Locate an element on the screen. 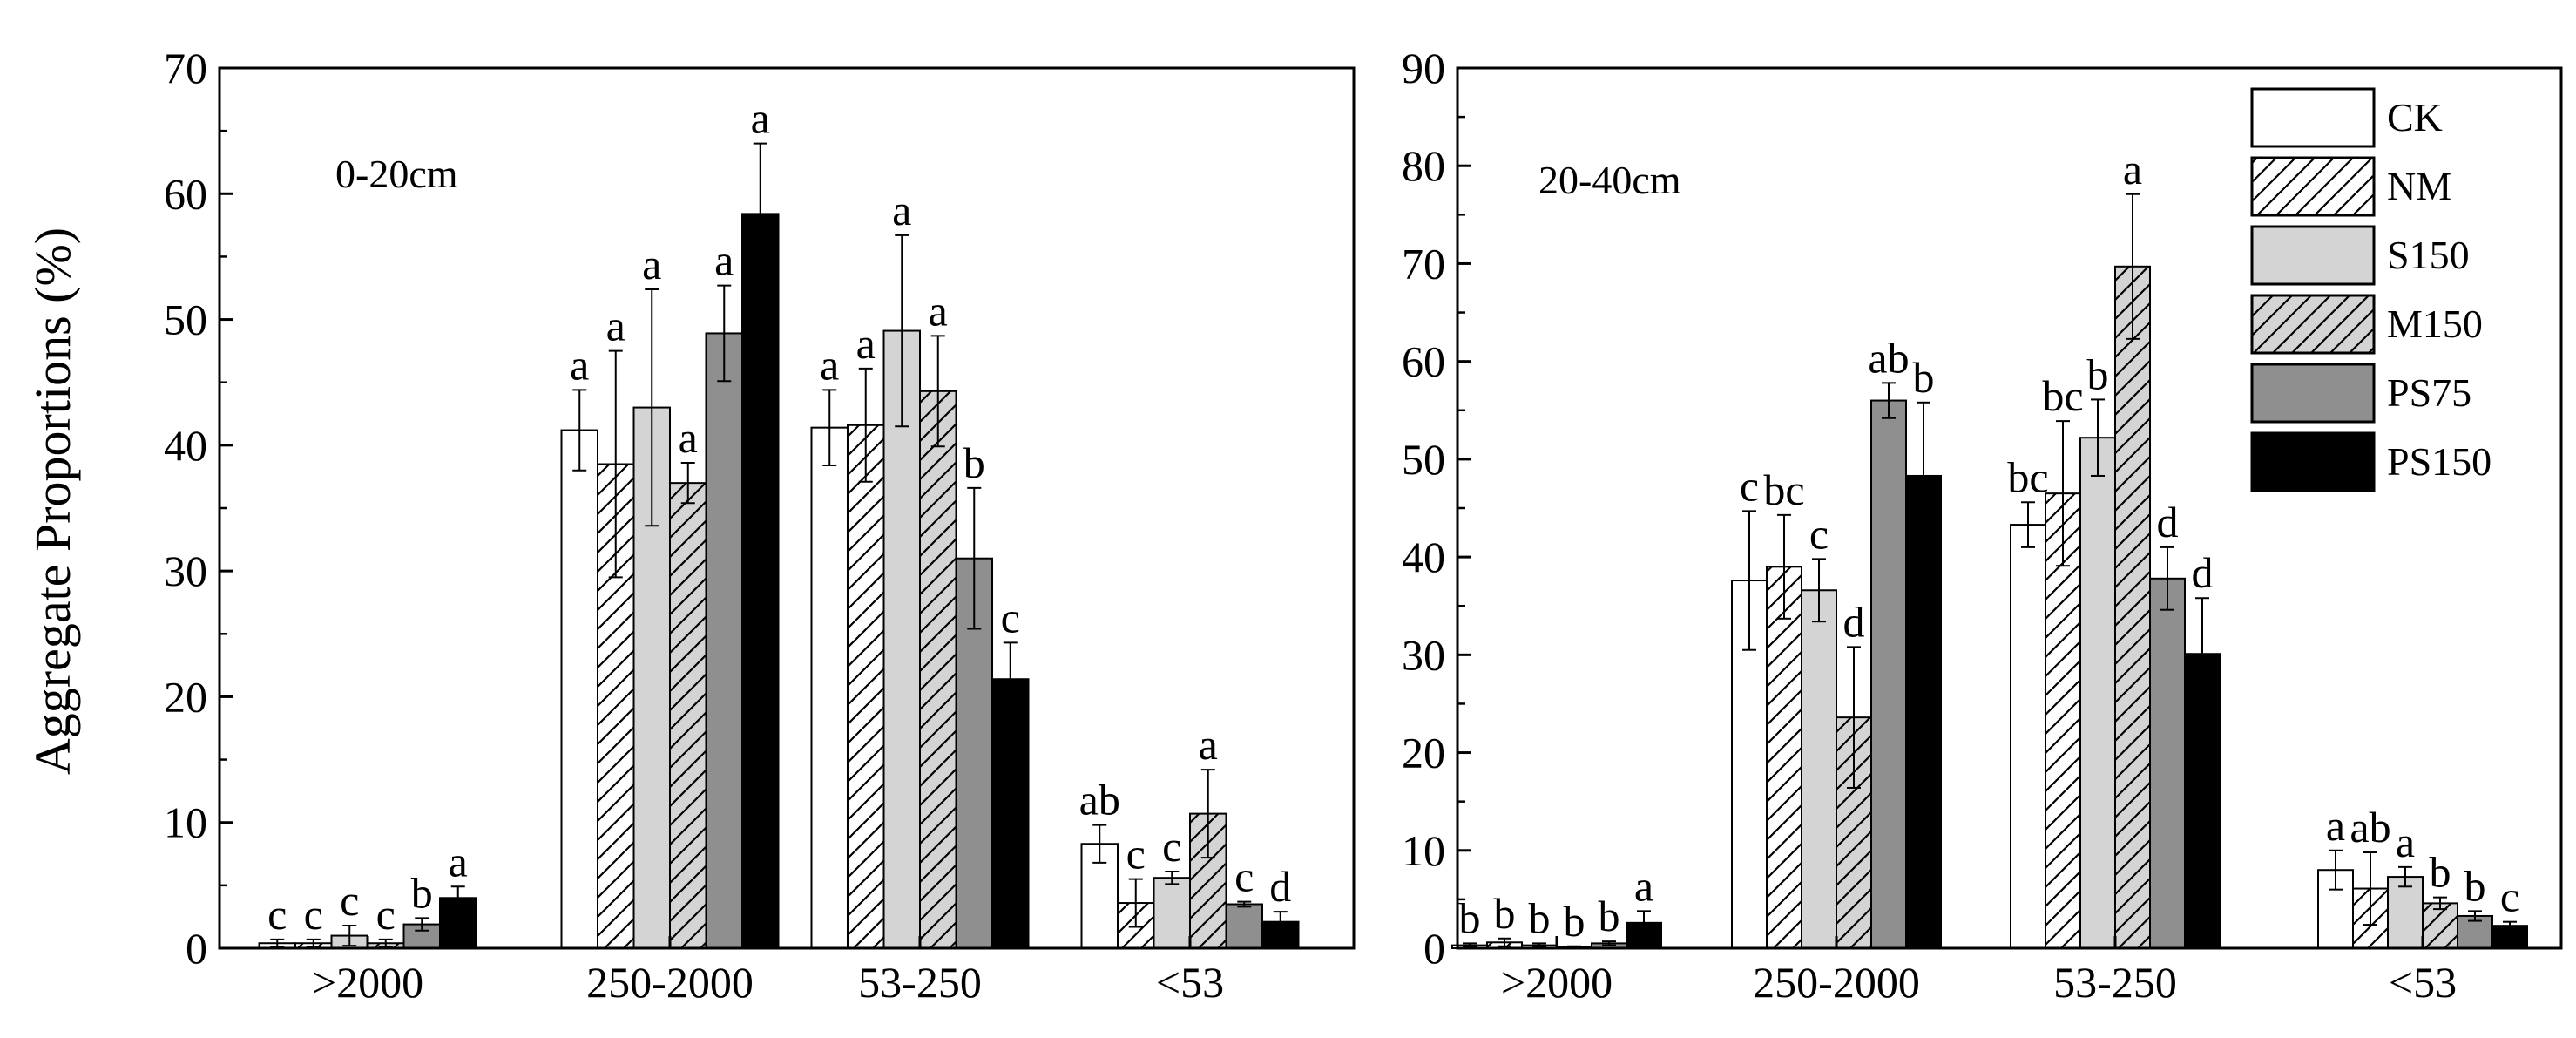 The image size is (2576, 1038). legend-label-ps150: PS150 is located at coordinates (2439, 461).